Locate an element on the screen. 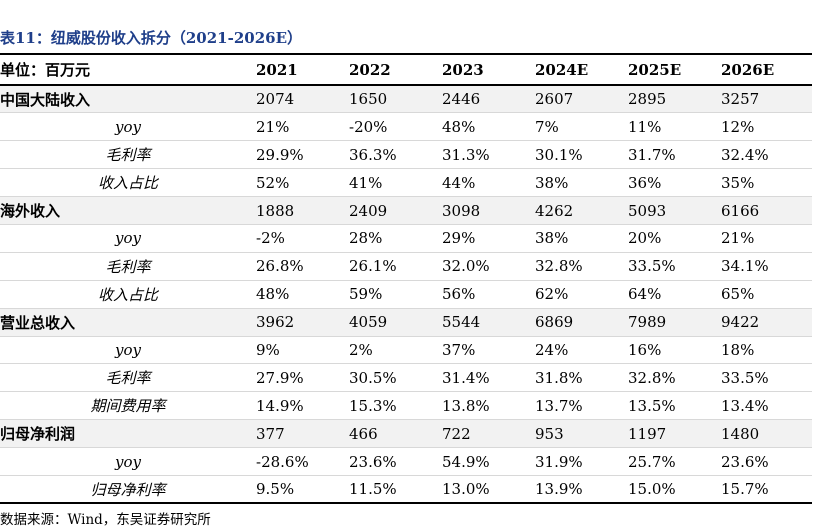 This screenshot has width=827, height=531. table-cell: 13.7% is located at coordinates (579, 406).